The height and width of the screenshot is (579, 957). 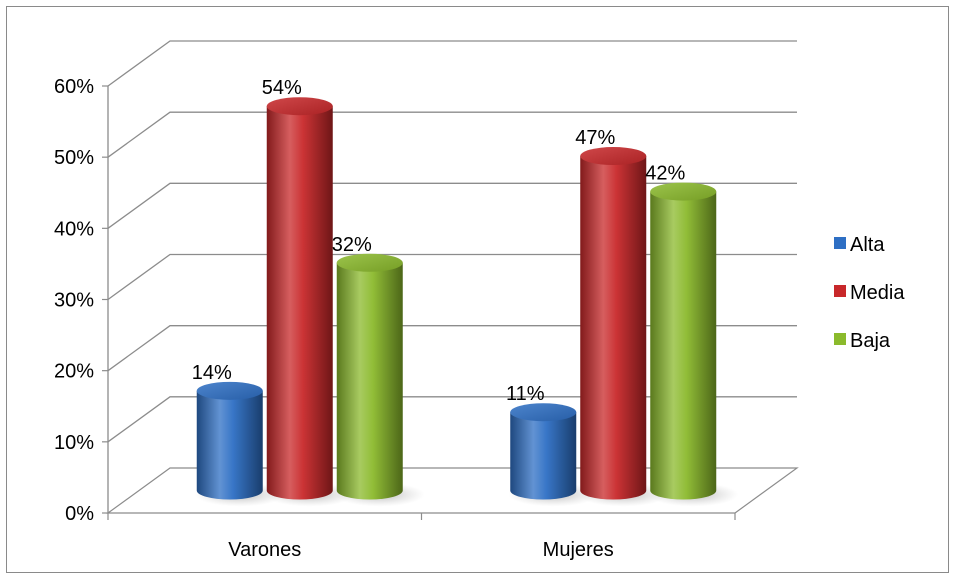 What do you see at coordinates (877, 293) in the screenshot?
I see `legend-label-media: Media` at bounding box center [877, 293].